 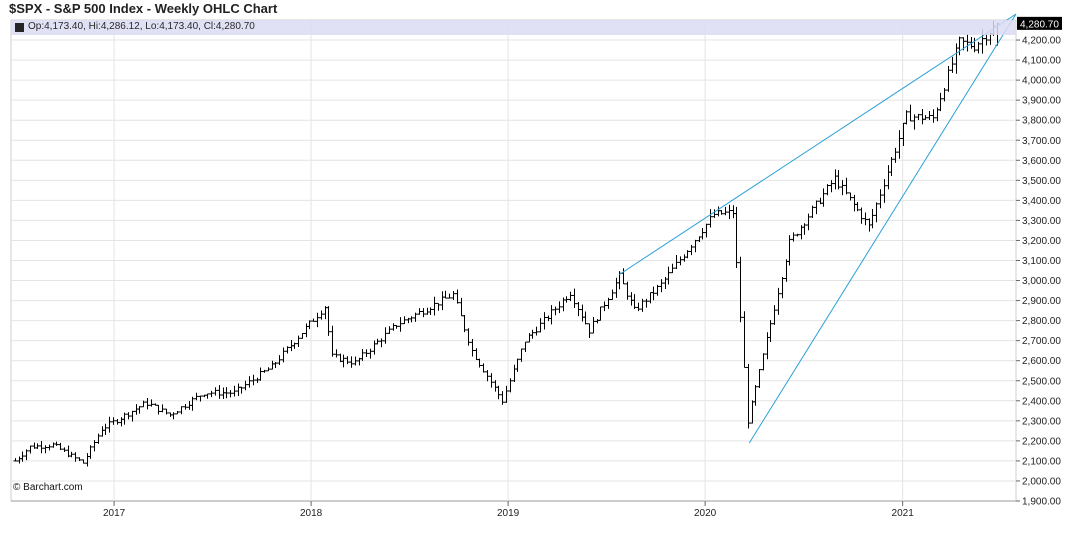 I want to click on y-tick-label: 3,100.00, so click(x=1041, y=261).